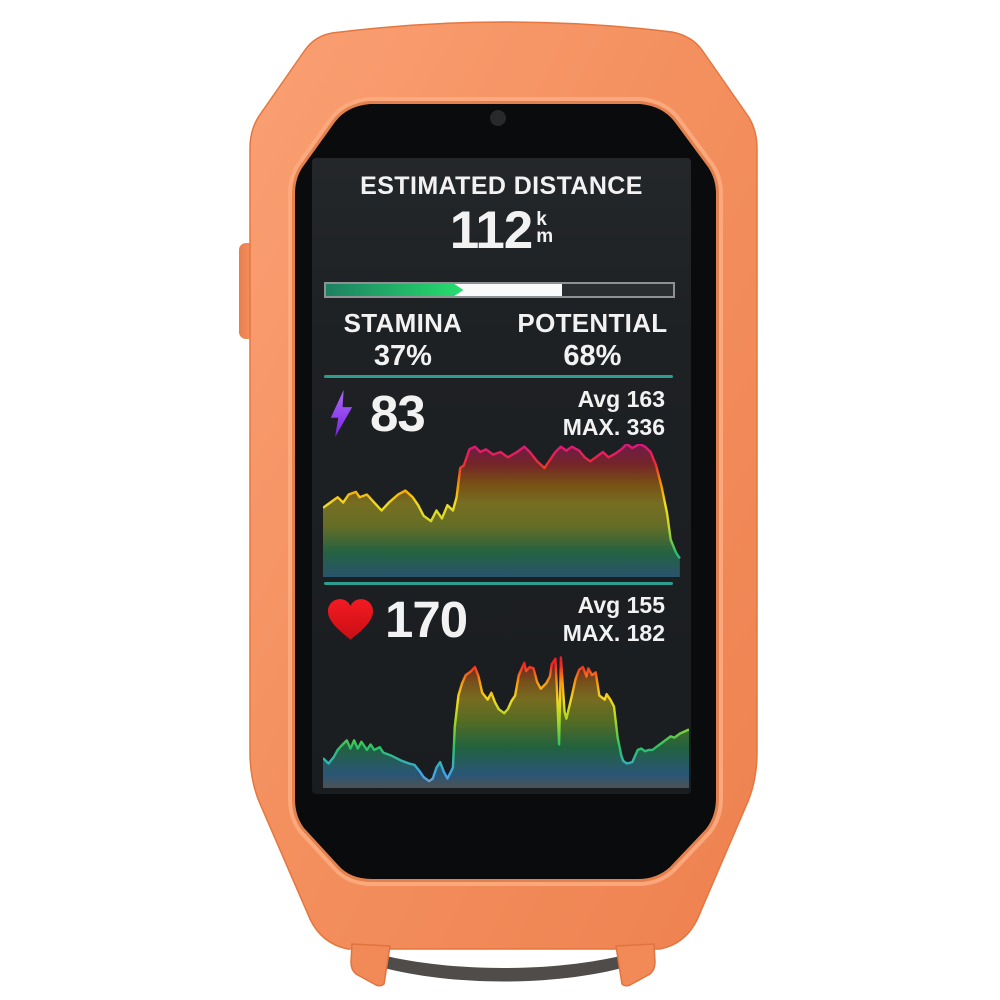 This screenshot has height=1000, width=1000. What do you see at coordinates (613, 633) in the screenshot?
I see `heart-rate-max: MAX. 182` at bounding box center [613, 633].